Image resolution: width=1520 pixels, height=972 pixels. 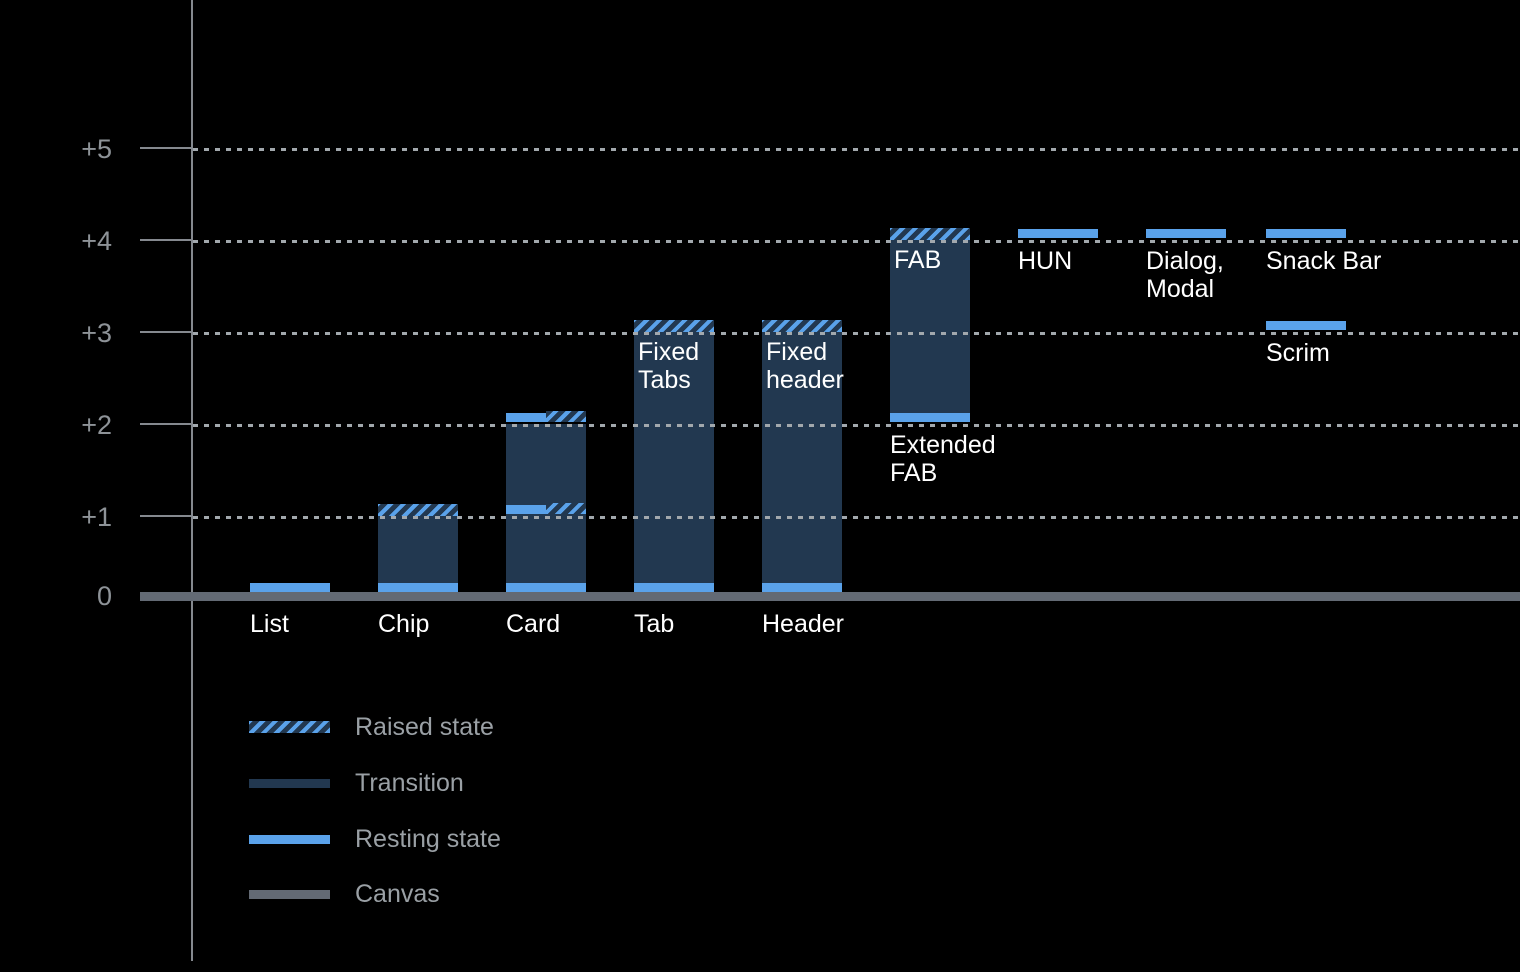 What do you see at coordinates (96, 425) in the screenshot?
I see `y-tick-label-2: +2` at bounding box center [96, 425].